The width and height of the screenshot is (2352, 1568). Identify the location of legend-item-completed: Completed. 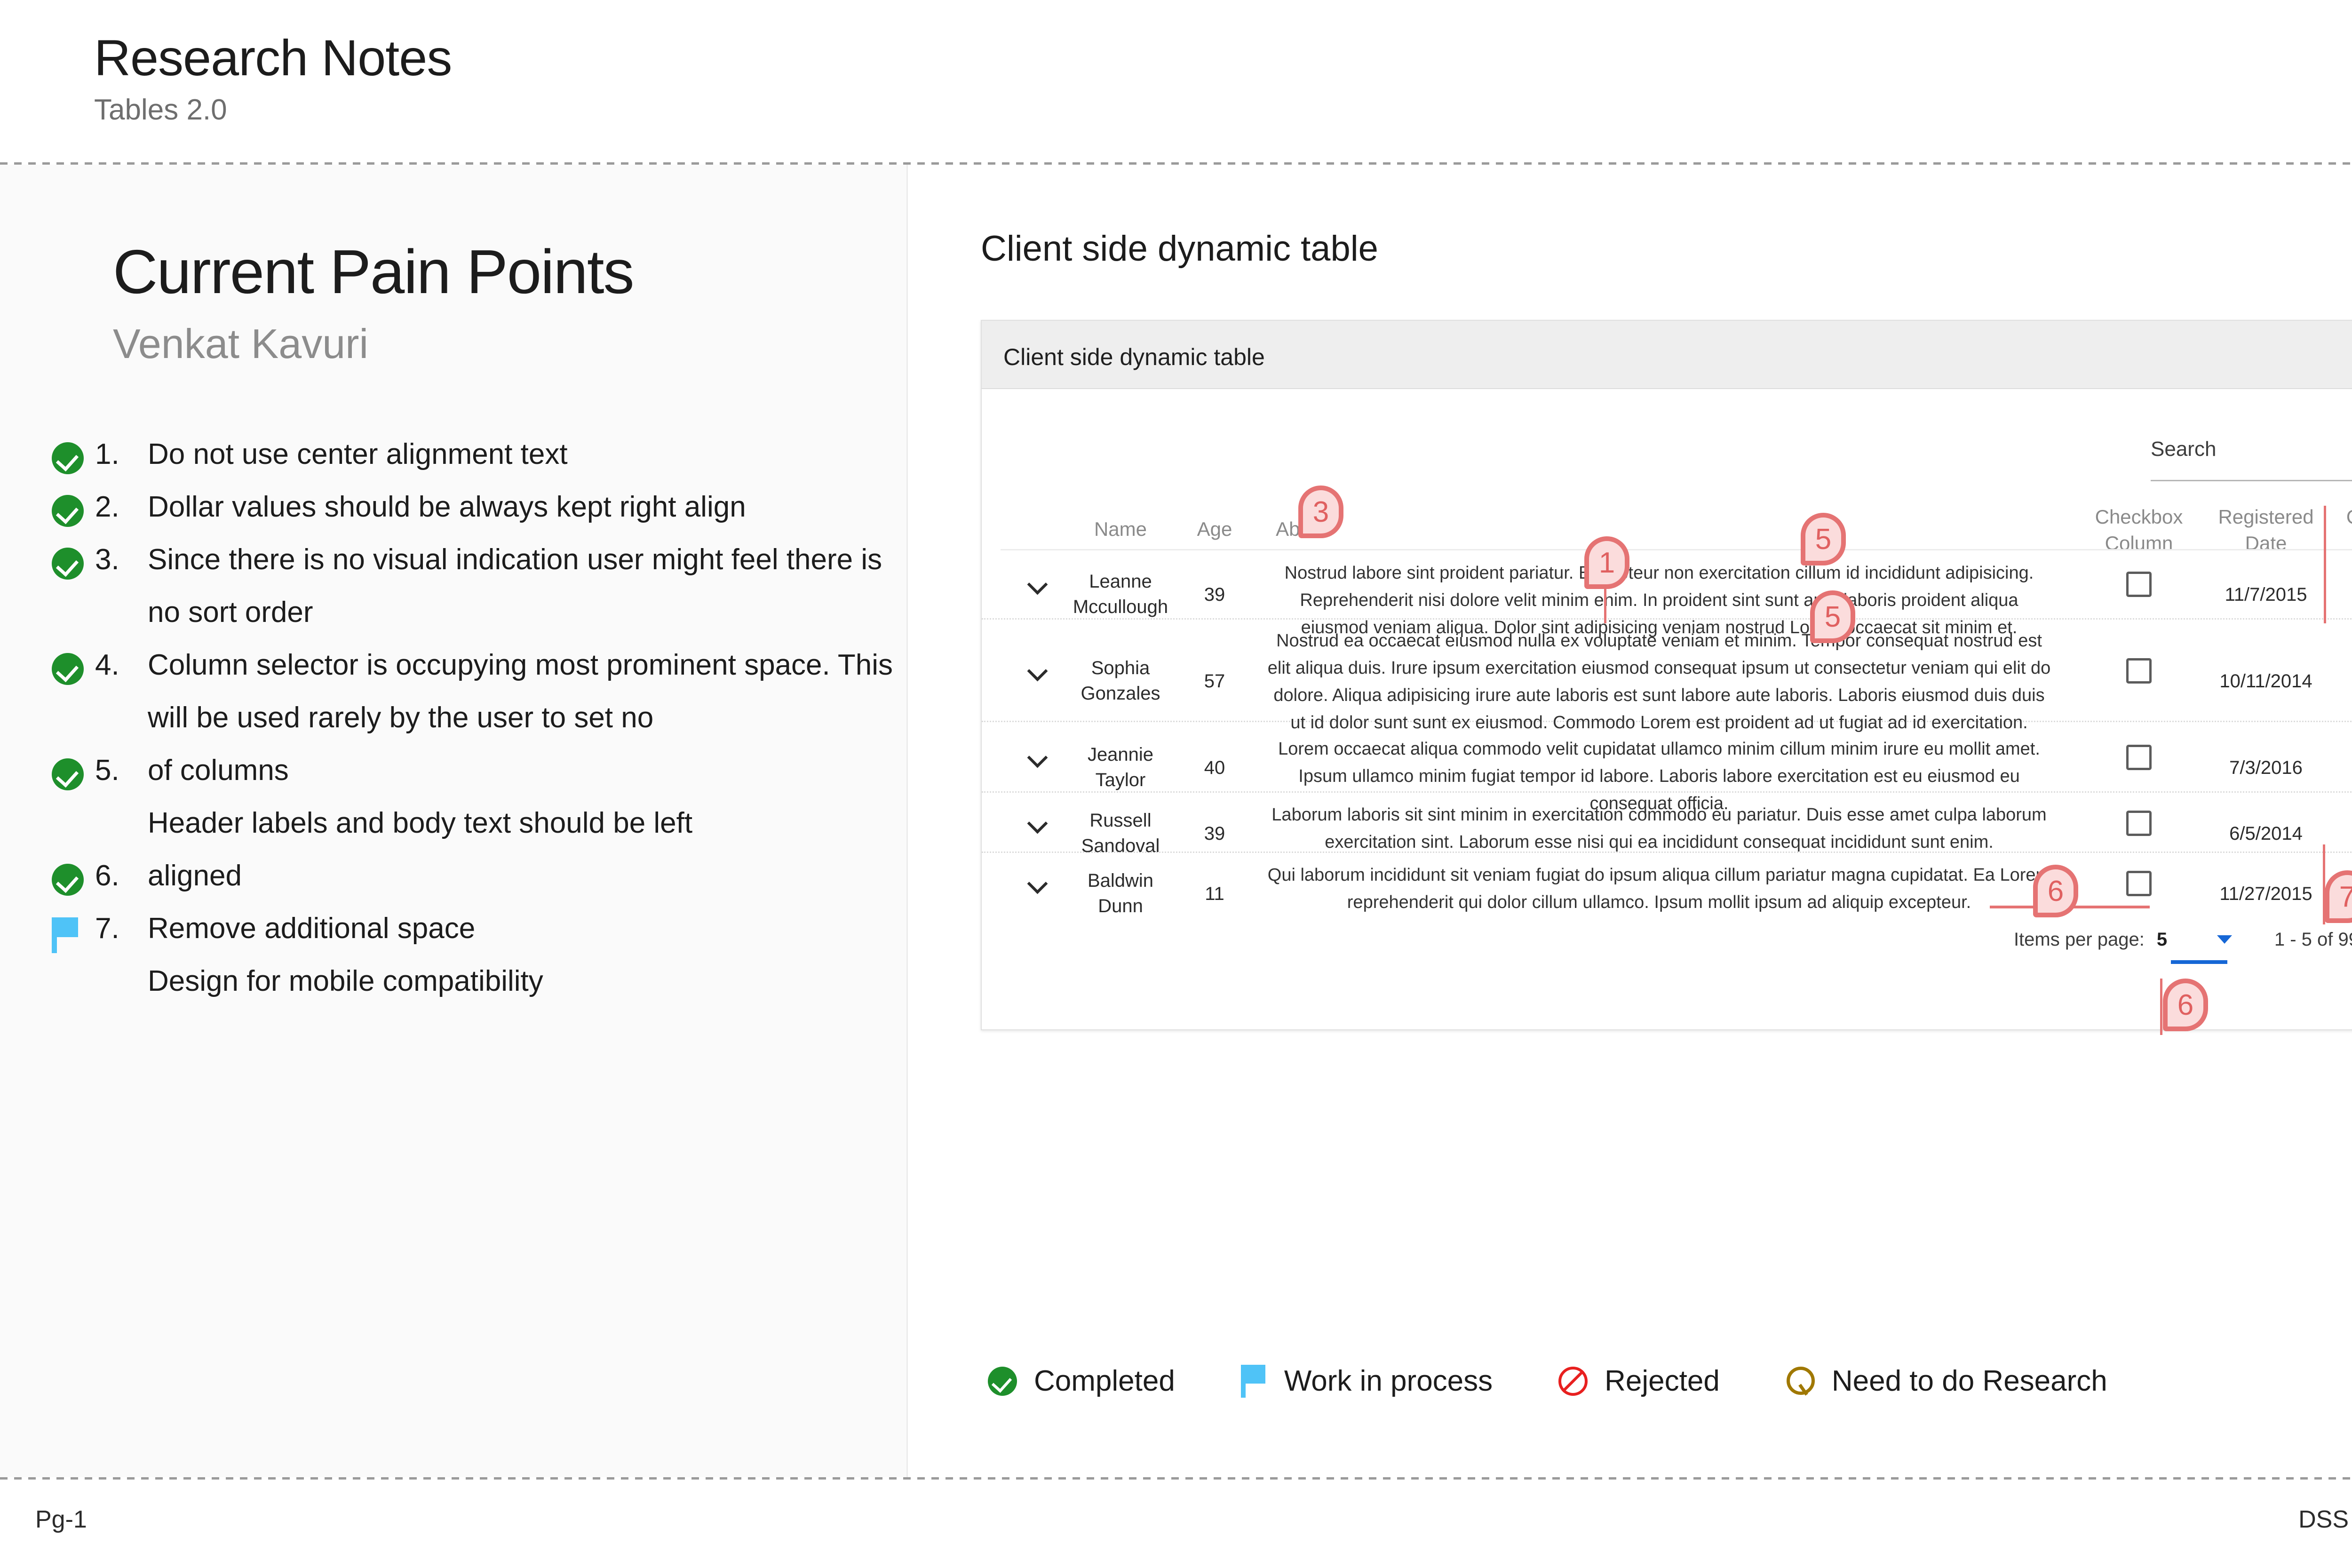
(1081, 1381).